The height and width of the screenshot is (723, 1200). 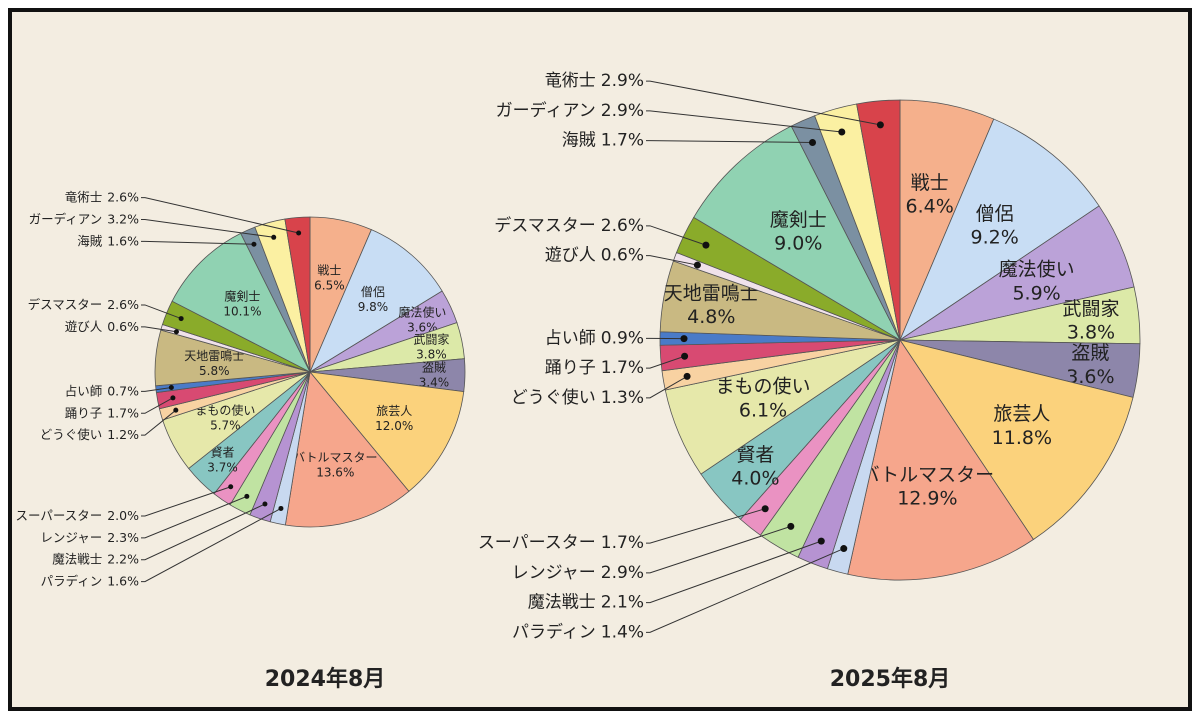 I want to click on value-label: 6.1%, so click(x=763, y=410).